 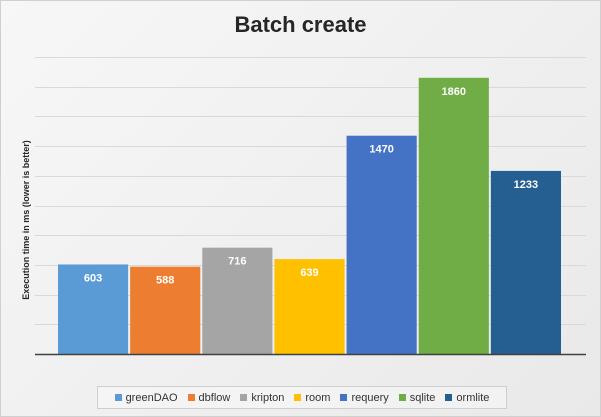 What do you see at coordinates (309, 273) in the screenshot?
I see `data-label-room: 639` at bounding box center [309, 273].